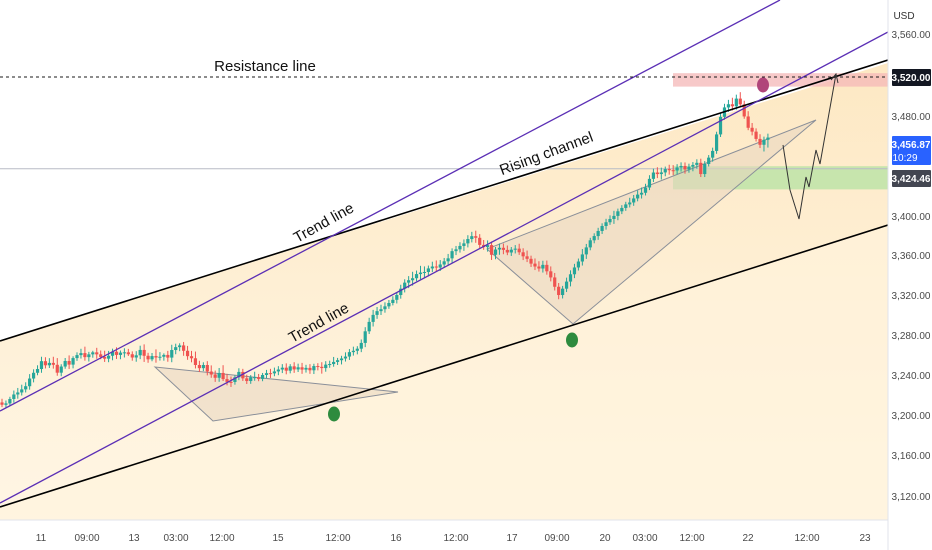  Describe the element at coordinates (334, 414) in the screenshot. I see `touch-marker-bottom` at that location.